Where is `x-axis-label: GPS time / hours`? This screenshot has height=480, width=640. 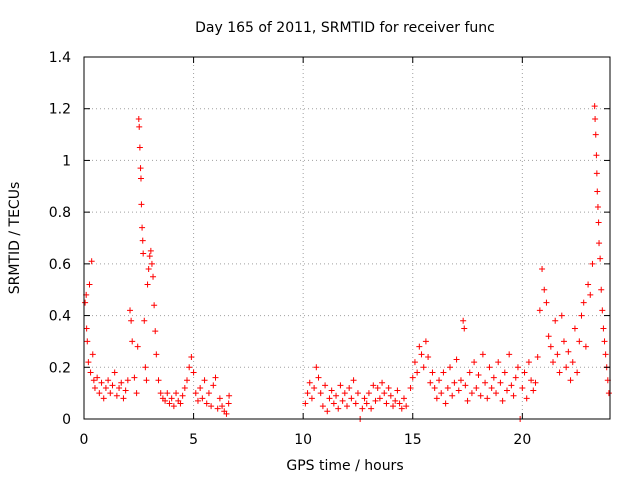 x-axis-label: GPS time / hours is located at coordinates (344, 466).